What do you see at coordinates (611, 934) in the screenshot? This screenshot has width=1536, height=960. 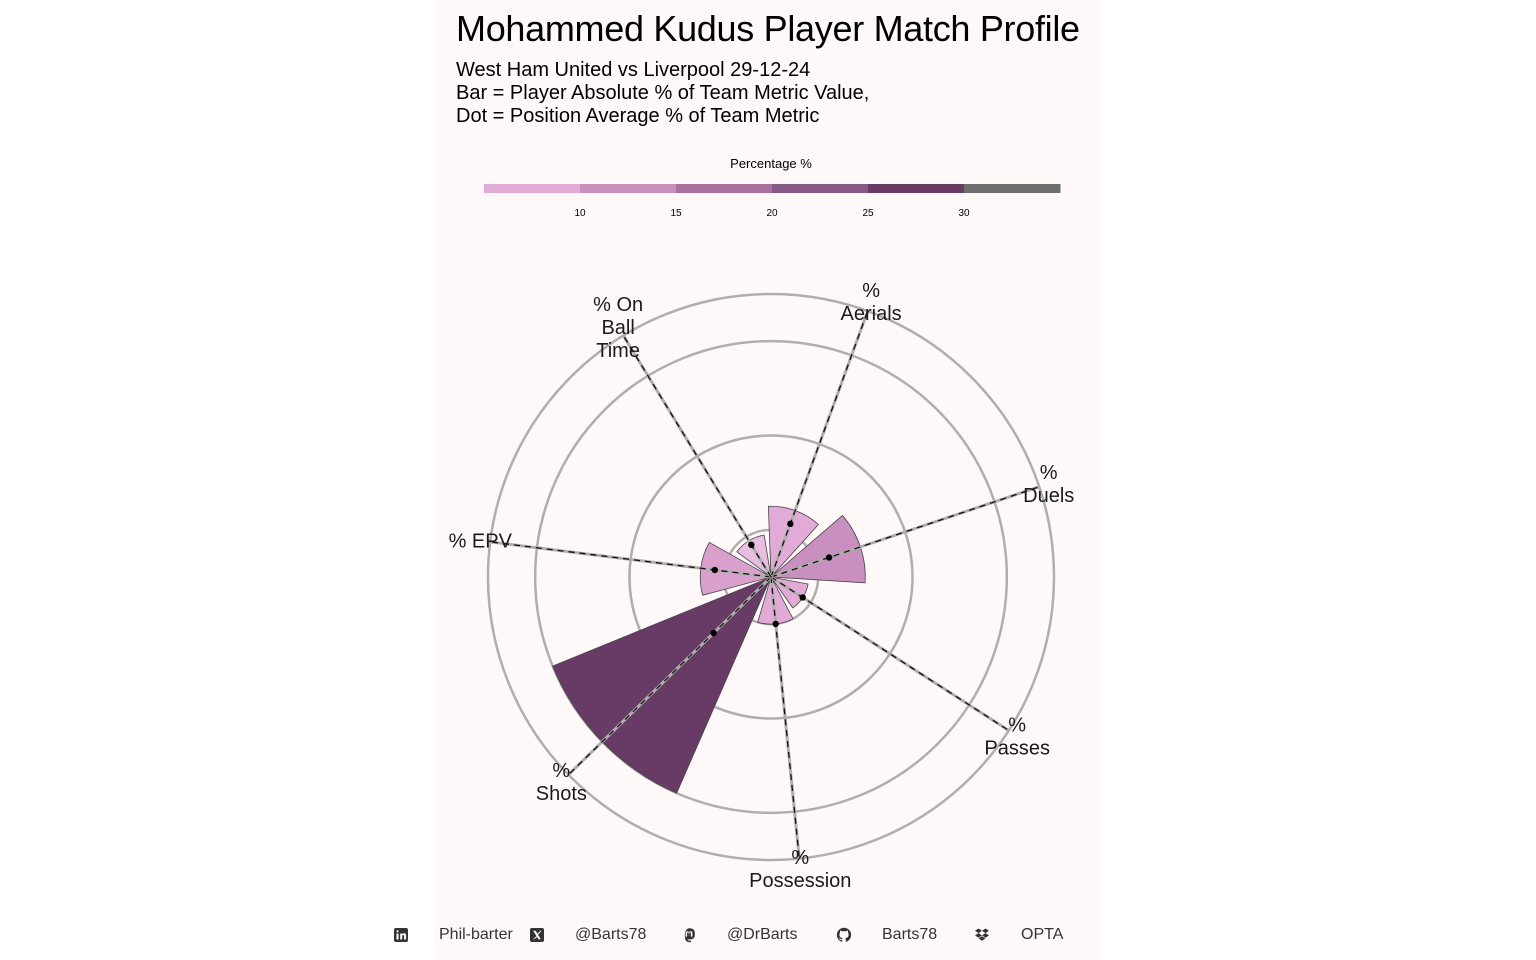 I see `x-handle: @Barts78` at bounding box center [611, 934].